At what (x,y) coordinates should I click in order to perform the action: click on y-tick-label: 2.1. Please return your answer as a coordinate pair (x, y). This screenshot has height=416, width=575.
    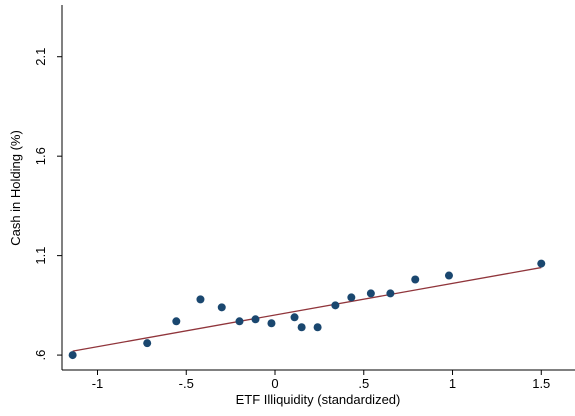
    Looking at the image, I should click on (40, 57).